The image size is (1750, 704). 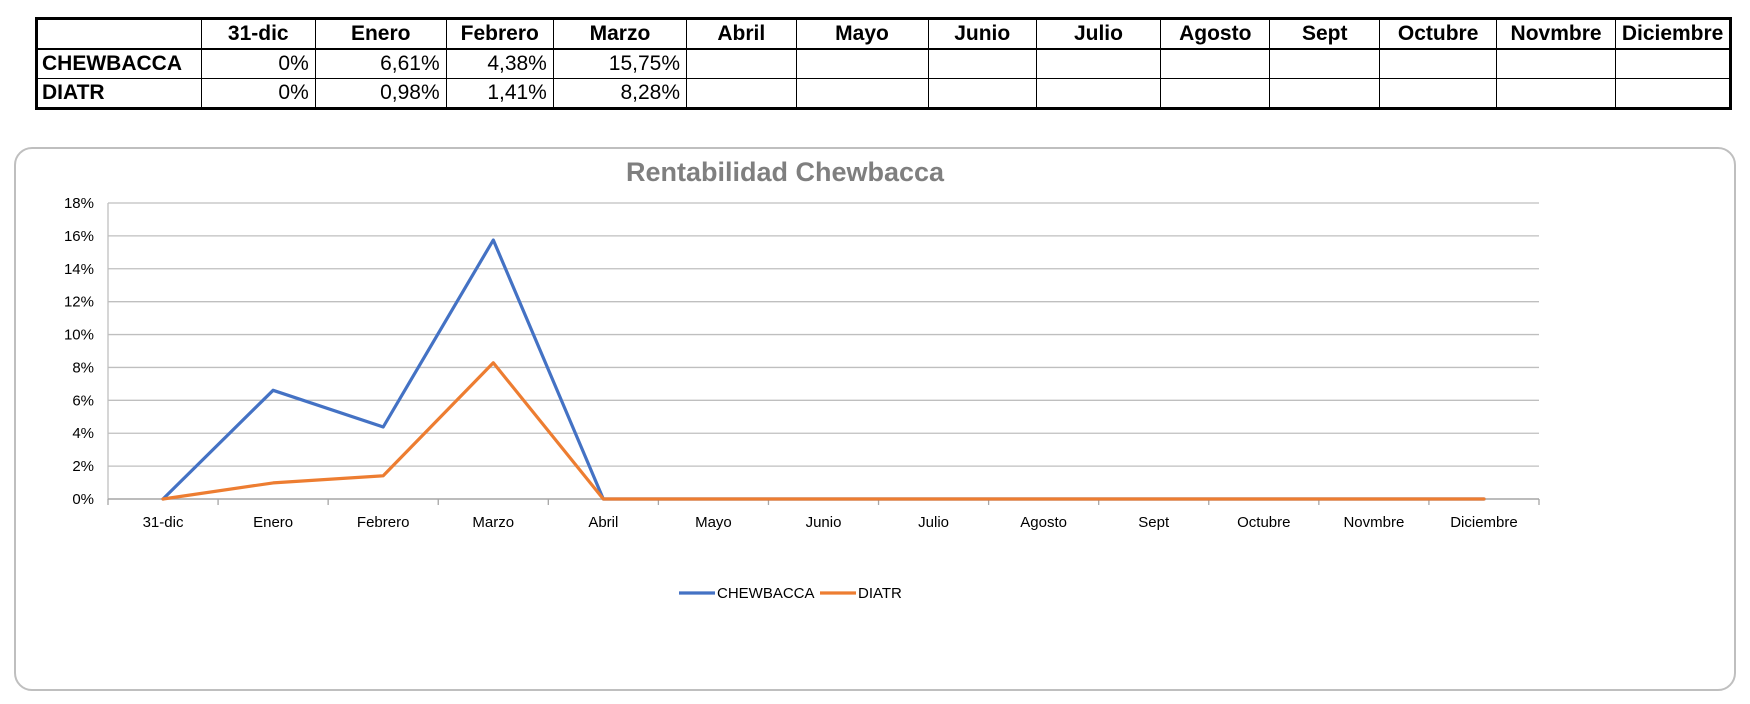 I want to click on x-tick-label: 31-dic, so click(x=163, y=522).